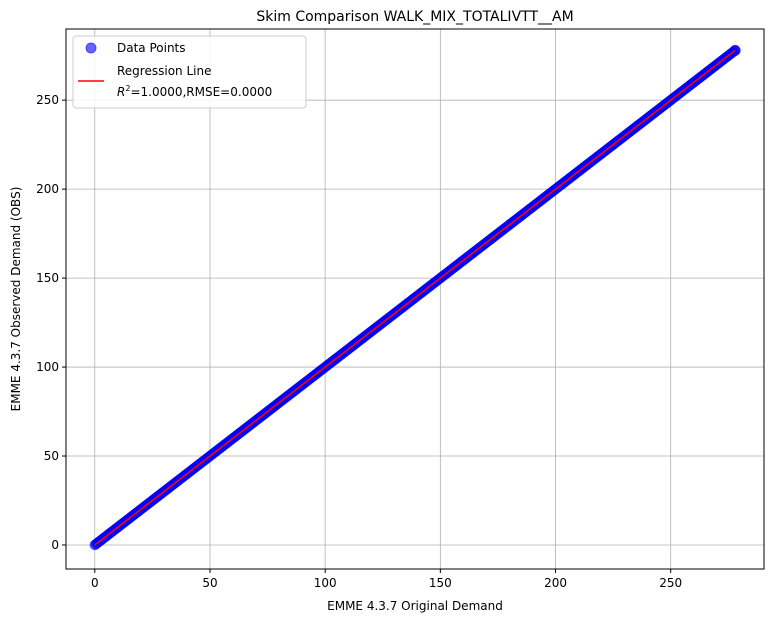  Describe the element at coordinates (670, 583) in the screenshot. I see `x-tick-label: 250` at that location.